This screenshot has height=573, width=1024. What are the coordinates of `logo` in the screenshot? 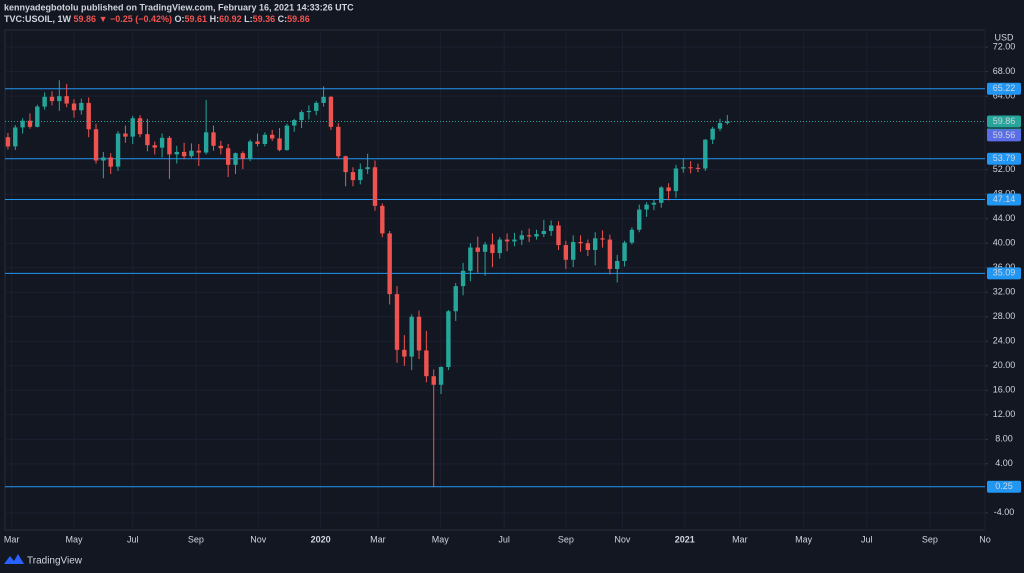 It's located at (14, 559).